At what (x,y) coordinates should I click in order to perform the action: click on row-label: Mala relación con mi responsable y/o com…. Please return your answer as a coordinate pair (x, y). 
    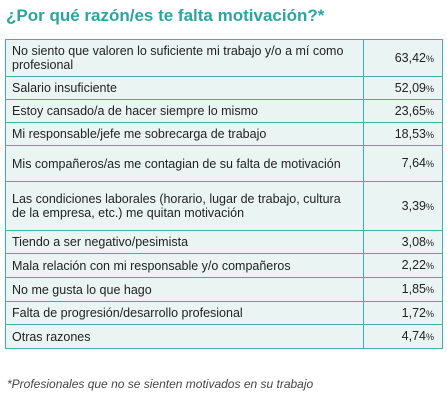
    Looking at the image, I should click on (184, 265).